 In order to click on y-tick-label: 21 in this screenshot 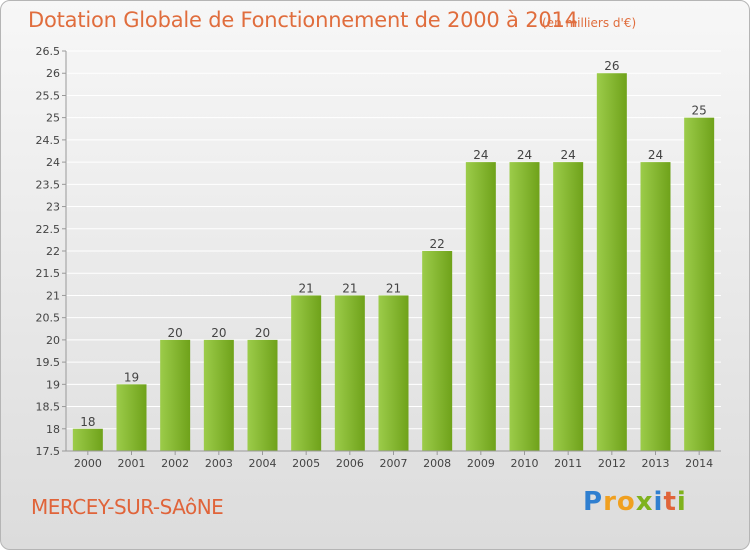, I will do `click(53, 295)`.